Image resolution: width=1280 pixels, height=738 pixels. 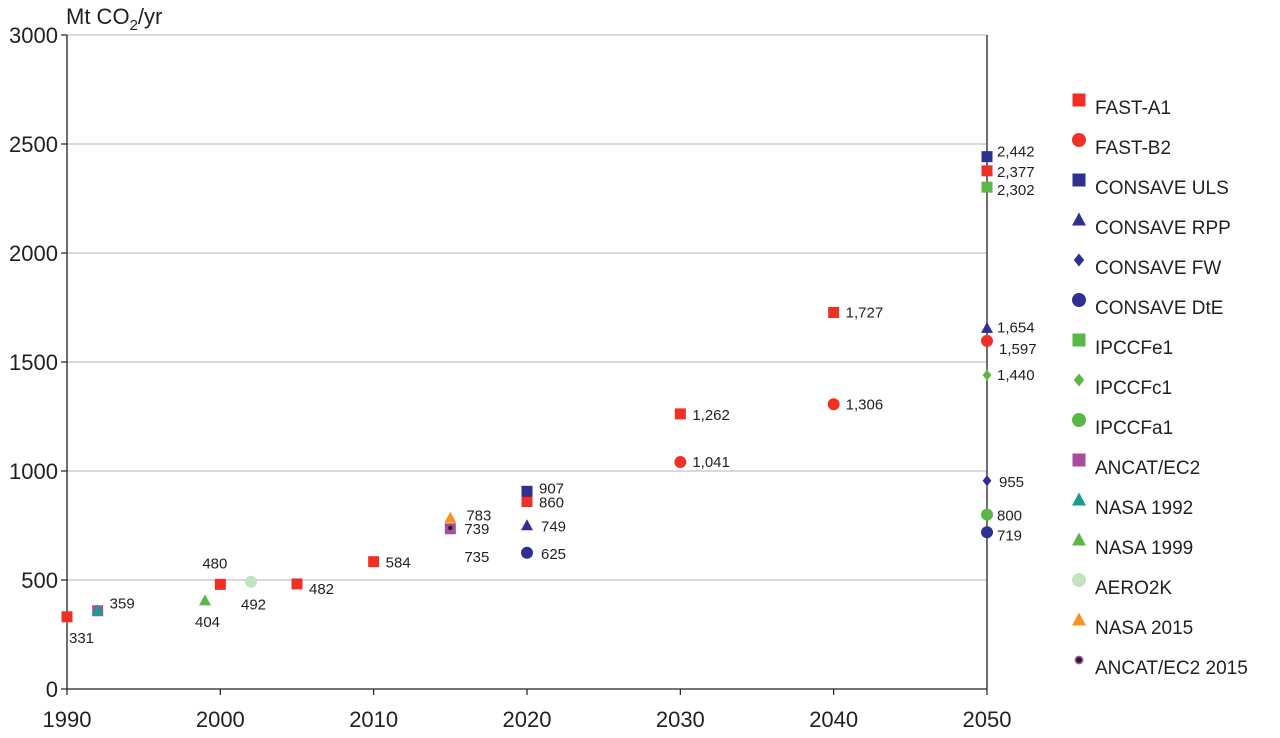 I want to click on data-label: 2,377, so click(x=1016, y=172).